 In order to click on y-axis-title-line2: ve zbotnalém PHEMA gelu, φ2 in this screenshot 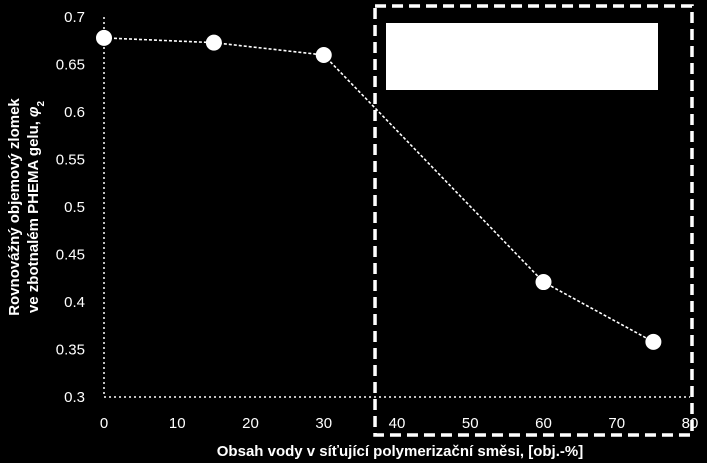, I will do `click(36, 207)`.